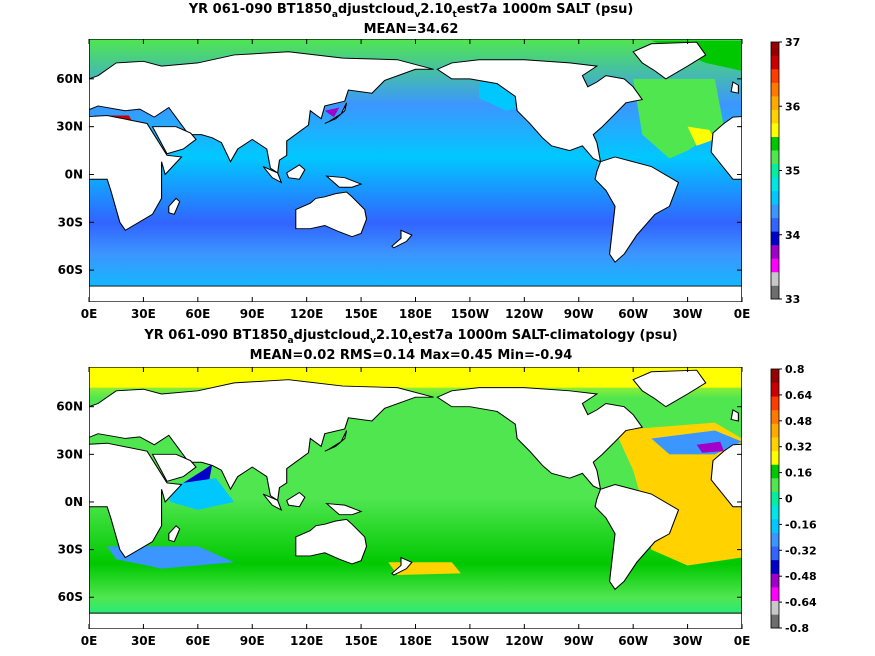  What do you see at coordinates (798, 473) in the screenshot?
I see `colorbar-label: 0.16` at bounding box center [798, 473].